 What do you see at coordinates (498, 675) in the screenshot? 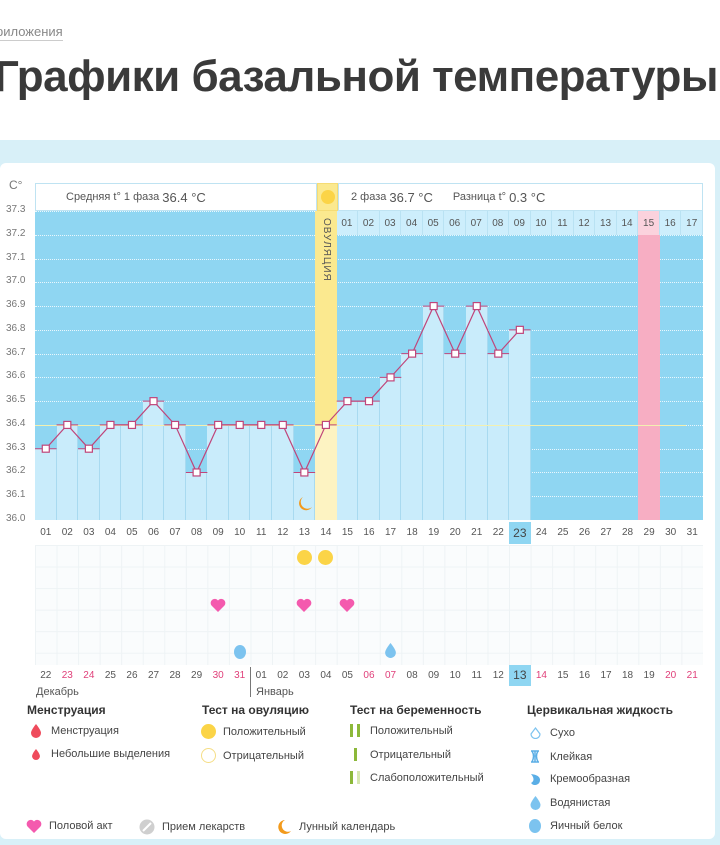
I see `calendar-day-label: 12` at bounding box center [498, 675].